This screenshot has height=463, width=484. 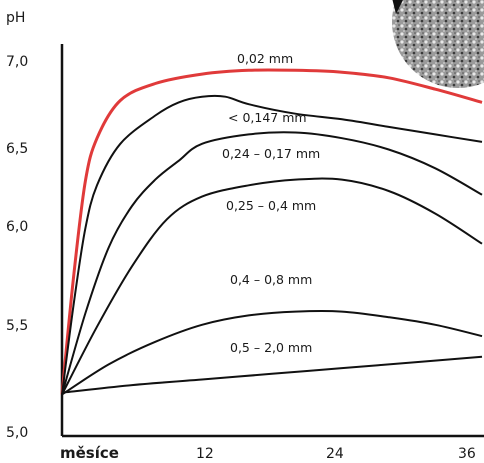 What do you see at coordinates (271, 205) in the screenshot?
I see `series-label: 0,25 – 0,4 mm` at bounding box center [271, 205].